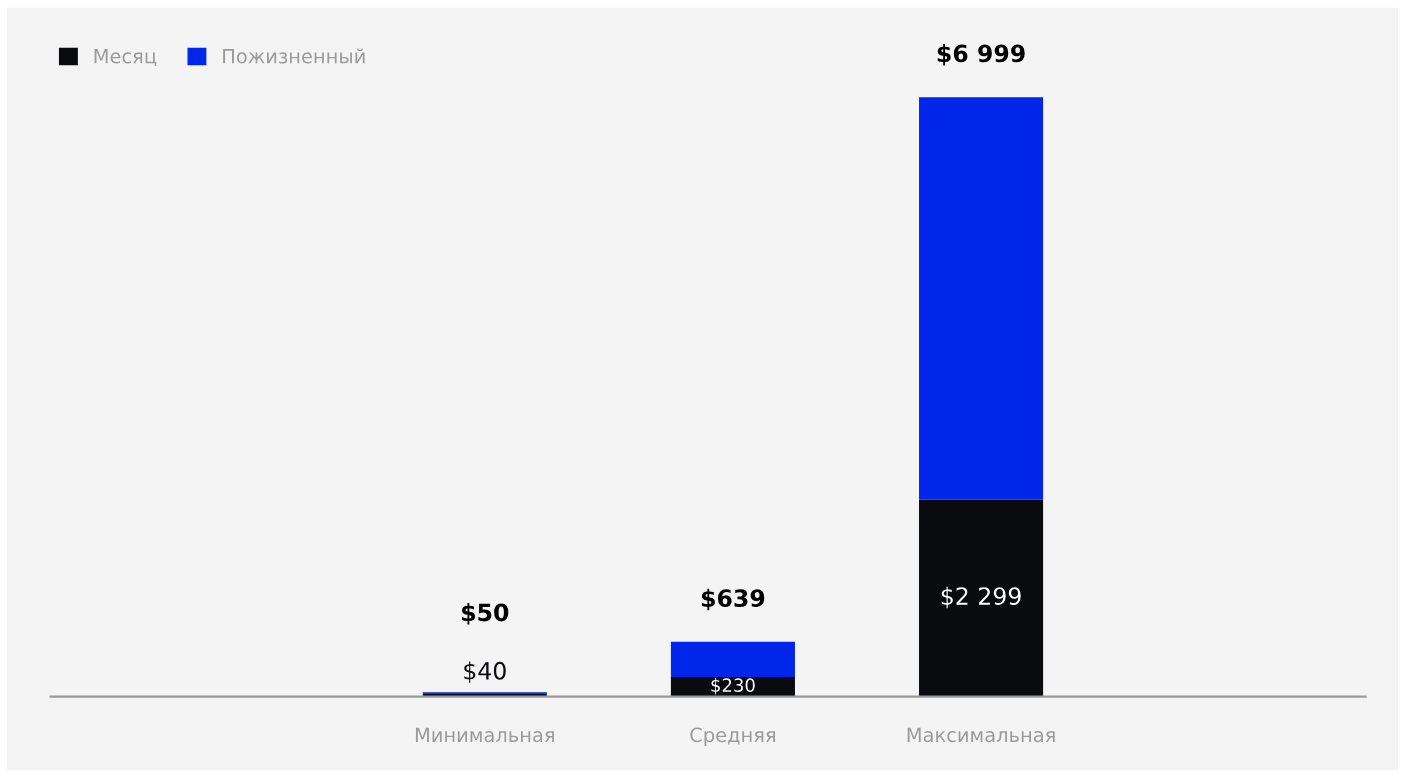 This screenshot has width=1405, height=774. Describe the element at coordinates (484, 735) in the screenshot. I see `x-tick-label: Минимальная` at that location.